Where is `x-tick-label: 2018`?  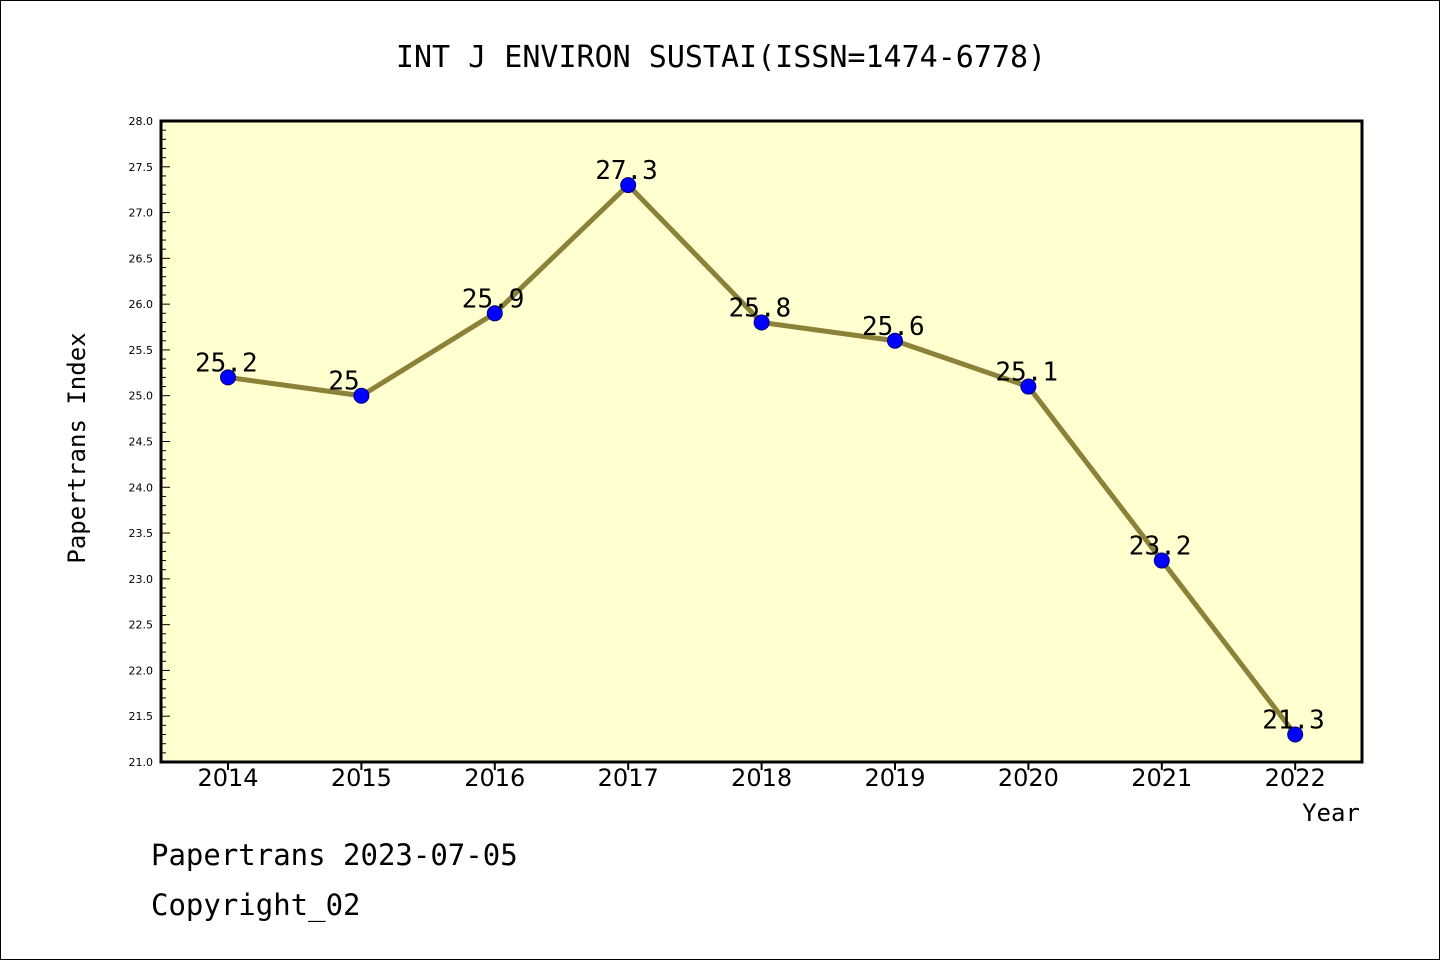
x-tick-label: 2018 is located at coordinates (761, 778).